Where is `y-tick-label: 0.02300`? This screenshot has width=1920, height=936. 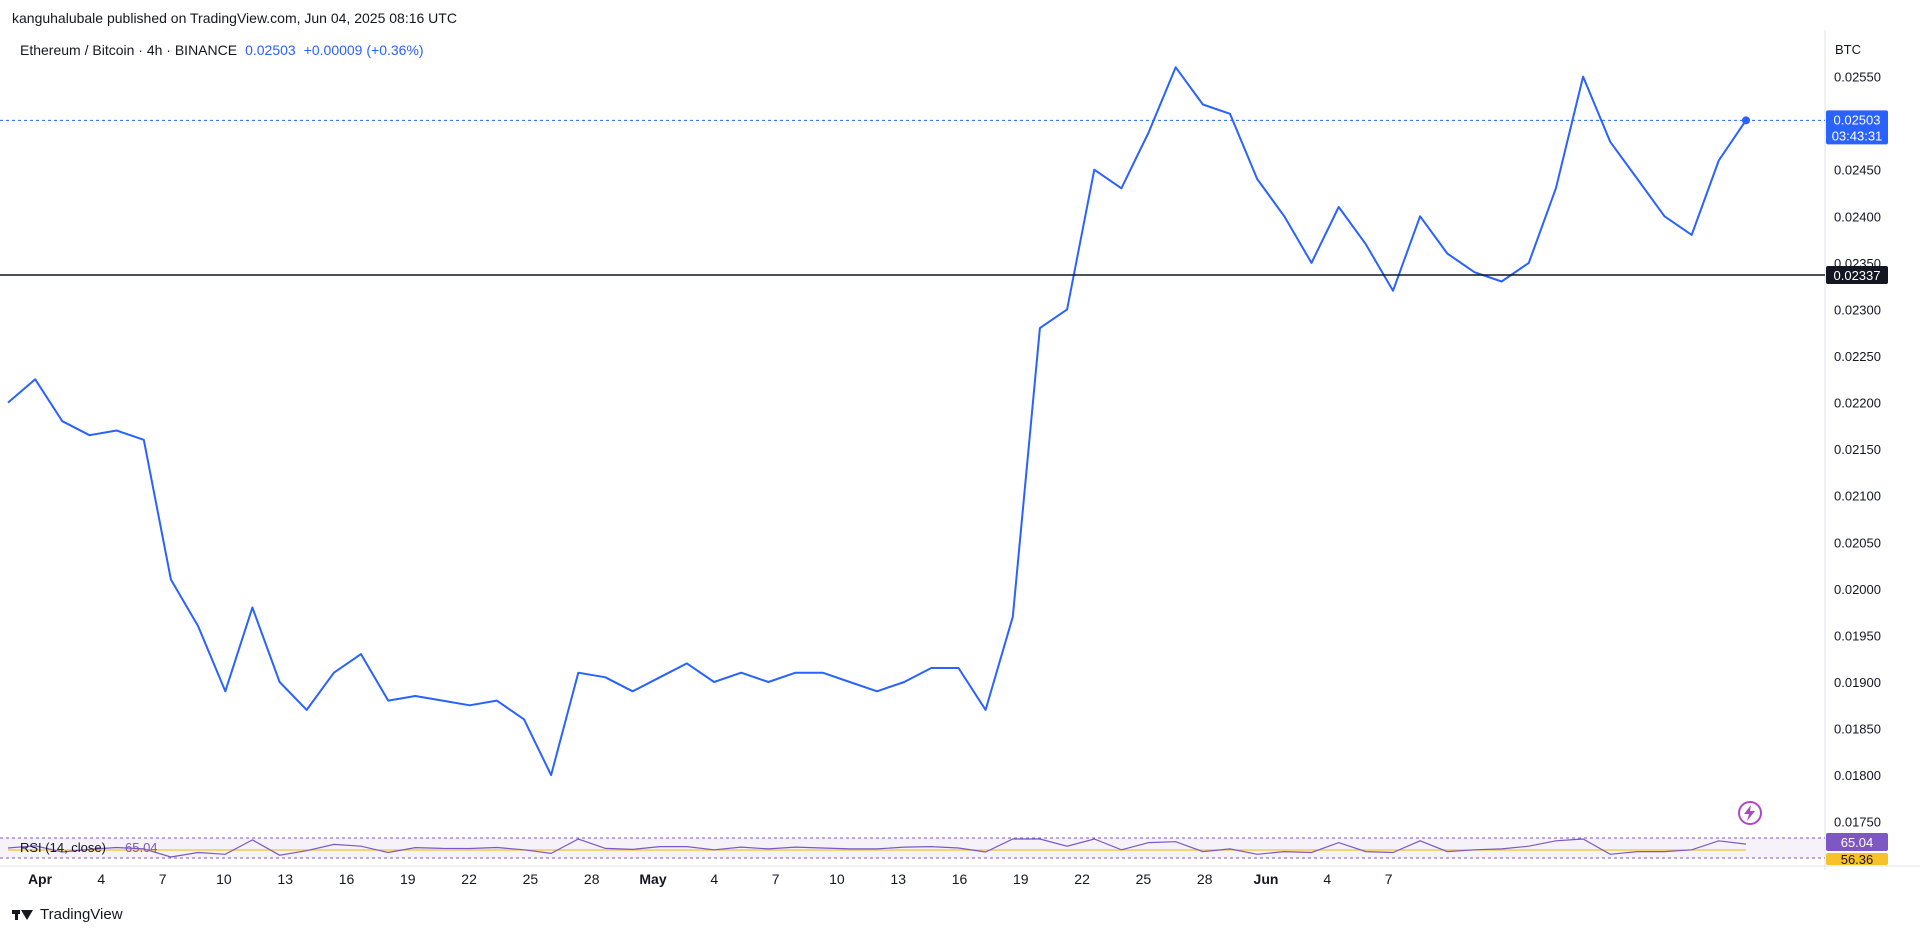
y-tick-label: 0.02300 is located at coordinates (1857, 309).